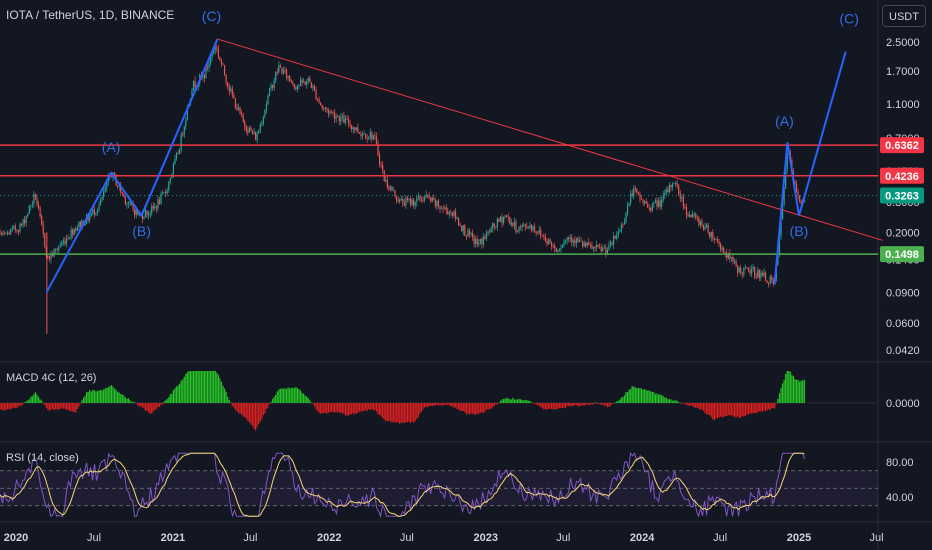 The height and width of the screenshot is (550, 932). Describe the element at coordinates (903, 105) in the screenshot. I see `price-tick-label: 1.1000` at that location.